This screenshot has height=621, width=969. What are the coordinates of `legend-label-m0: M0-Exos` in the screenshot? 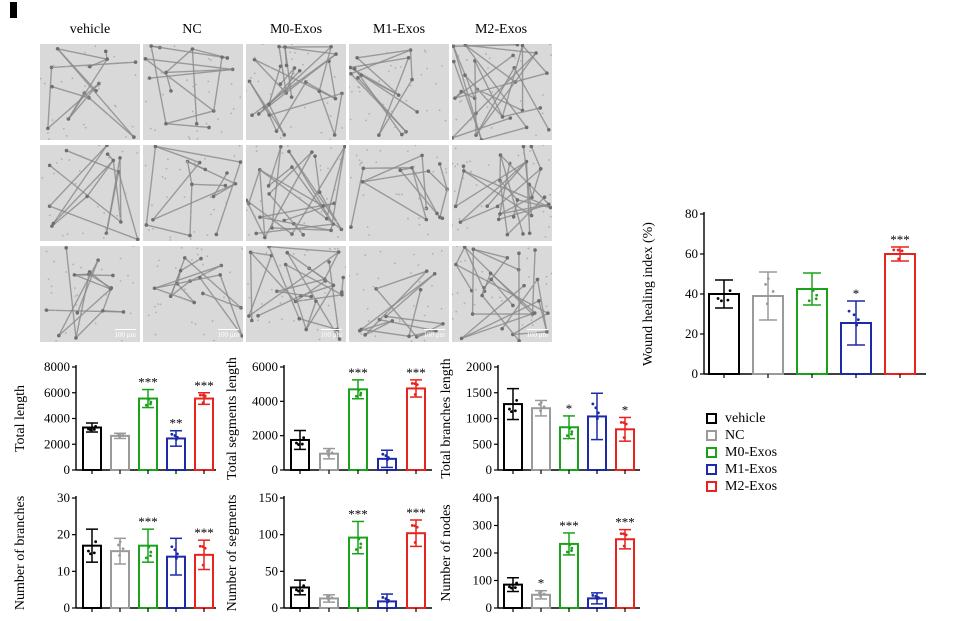 It's located at (751, 452).